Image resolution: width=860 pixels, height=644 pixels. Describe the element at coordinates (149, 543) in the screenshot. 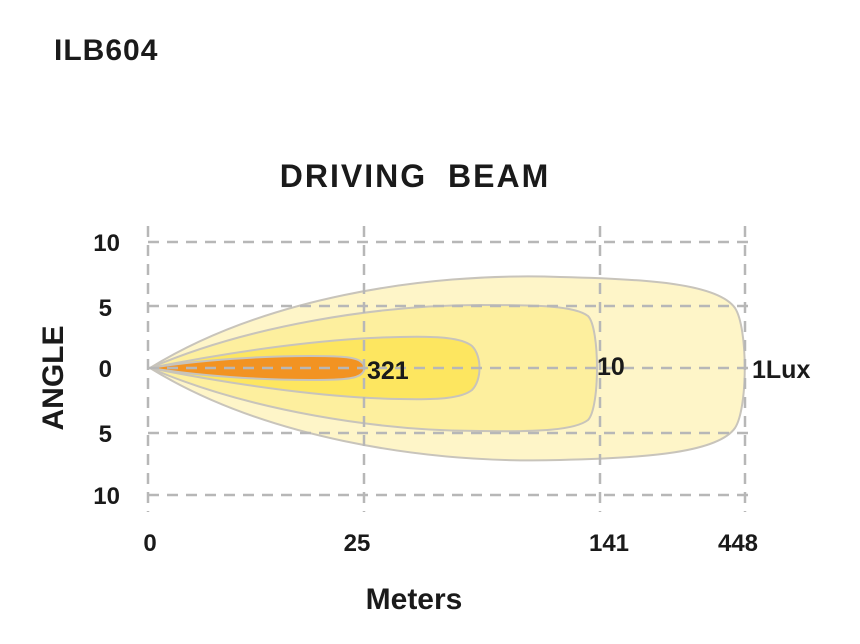

I see `x-tick-label: 0` at that location.